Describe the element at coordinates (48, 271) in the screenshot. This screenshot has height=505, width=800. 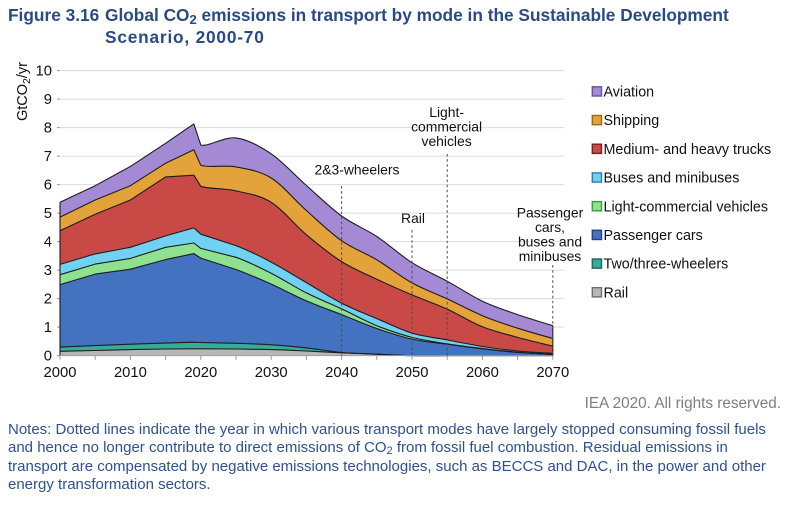
I see `svg-text: 3` at that location.